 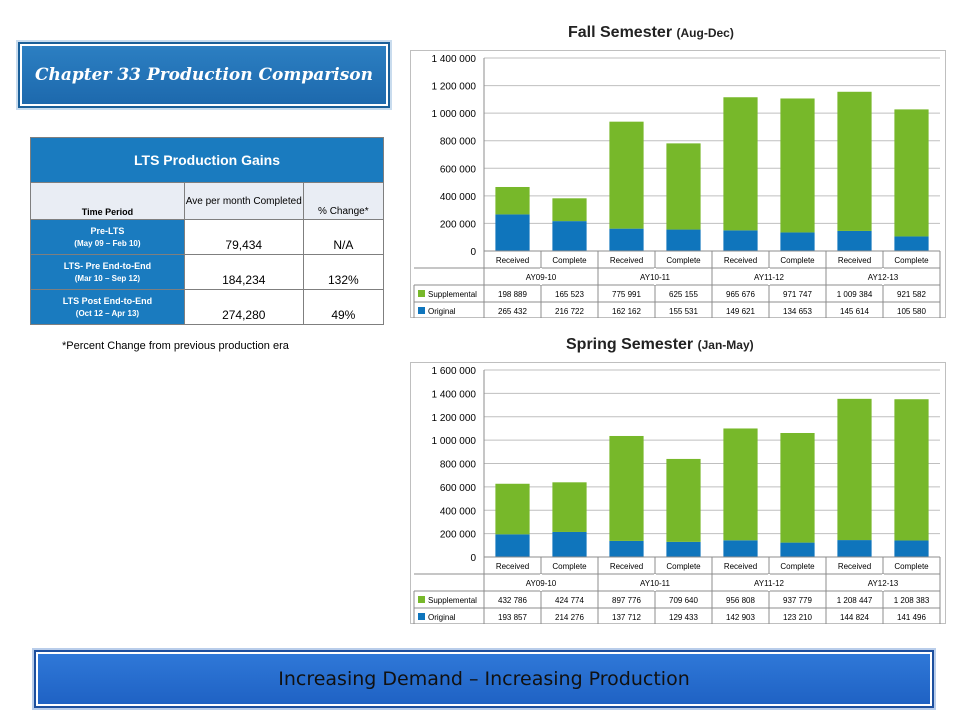 I want to click on legend-label-original: Original, so click(x=442, y=311).